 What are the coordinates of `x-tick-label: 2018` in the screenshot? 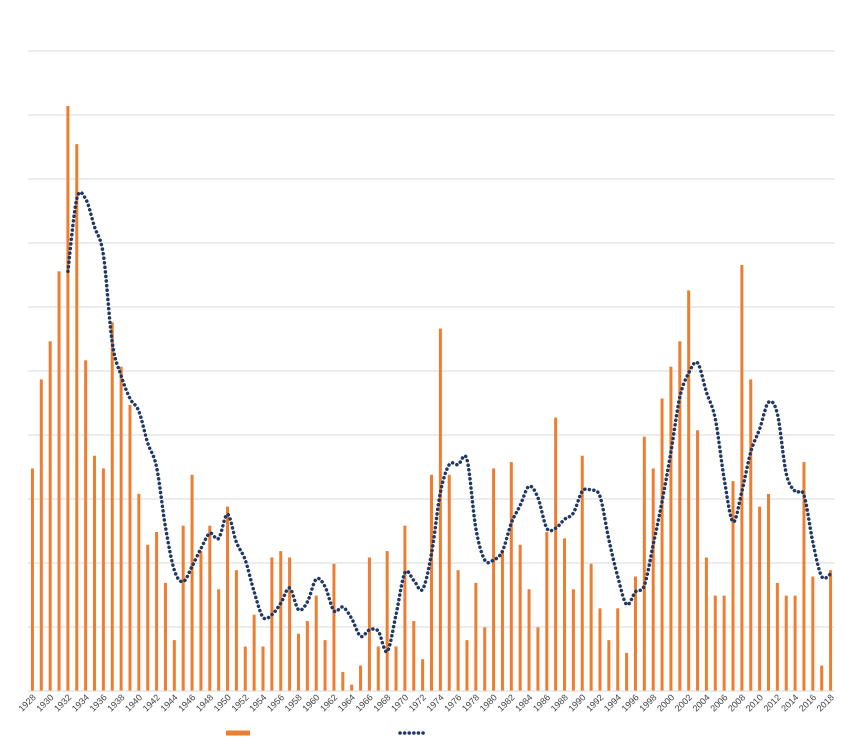 It's located at (825, 702).